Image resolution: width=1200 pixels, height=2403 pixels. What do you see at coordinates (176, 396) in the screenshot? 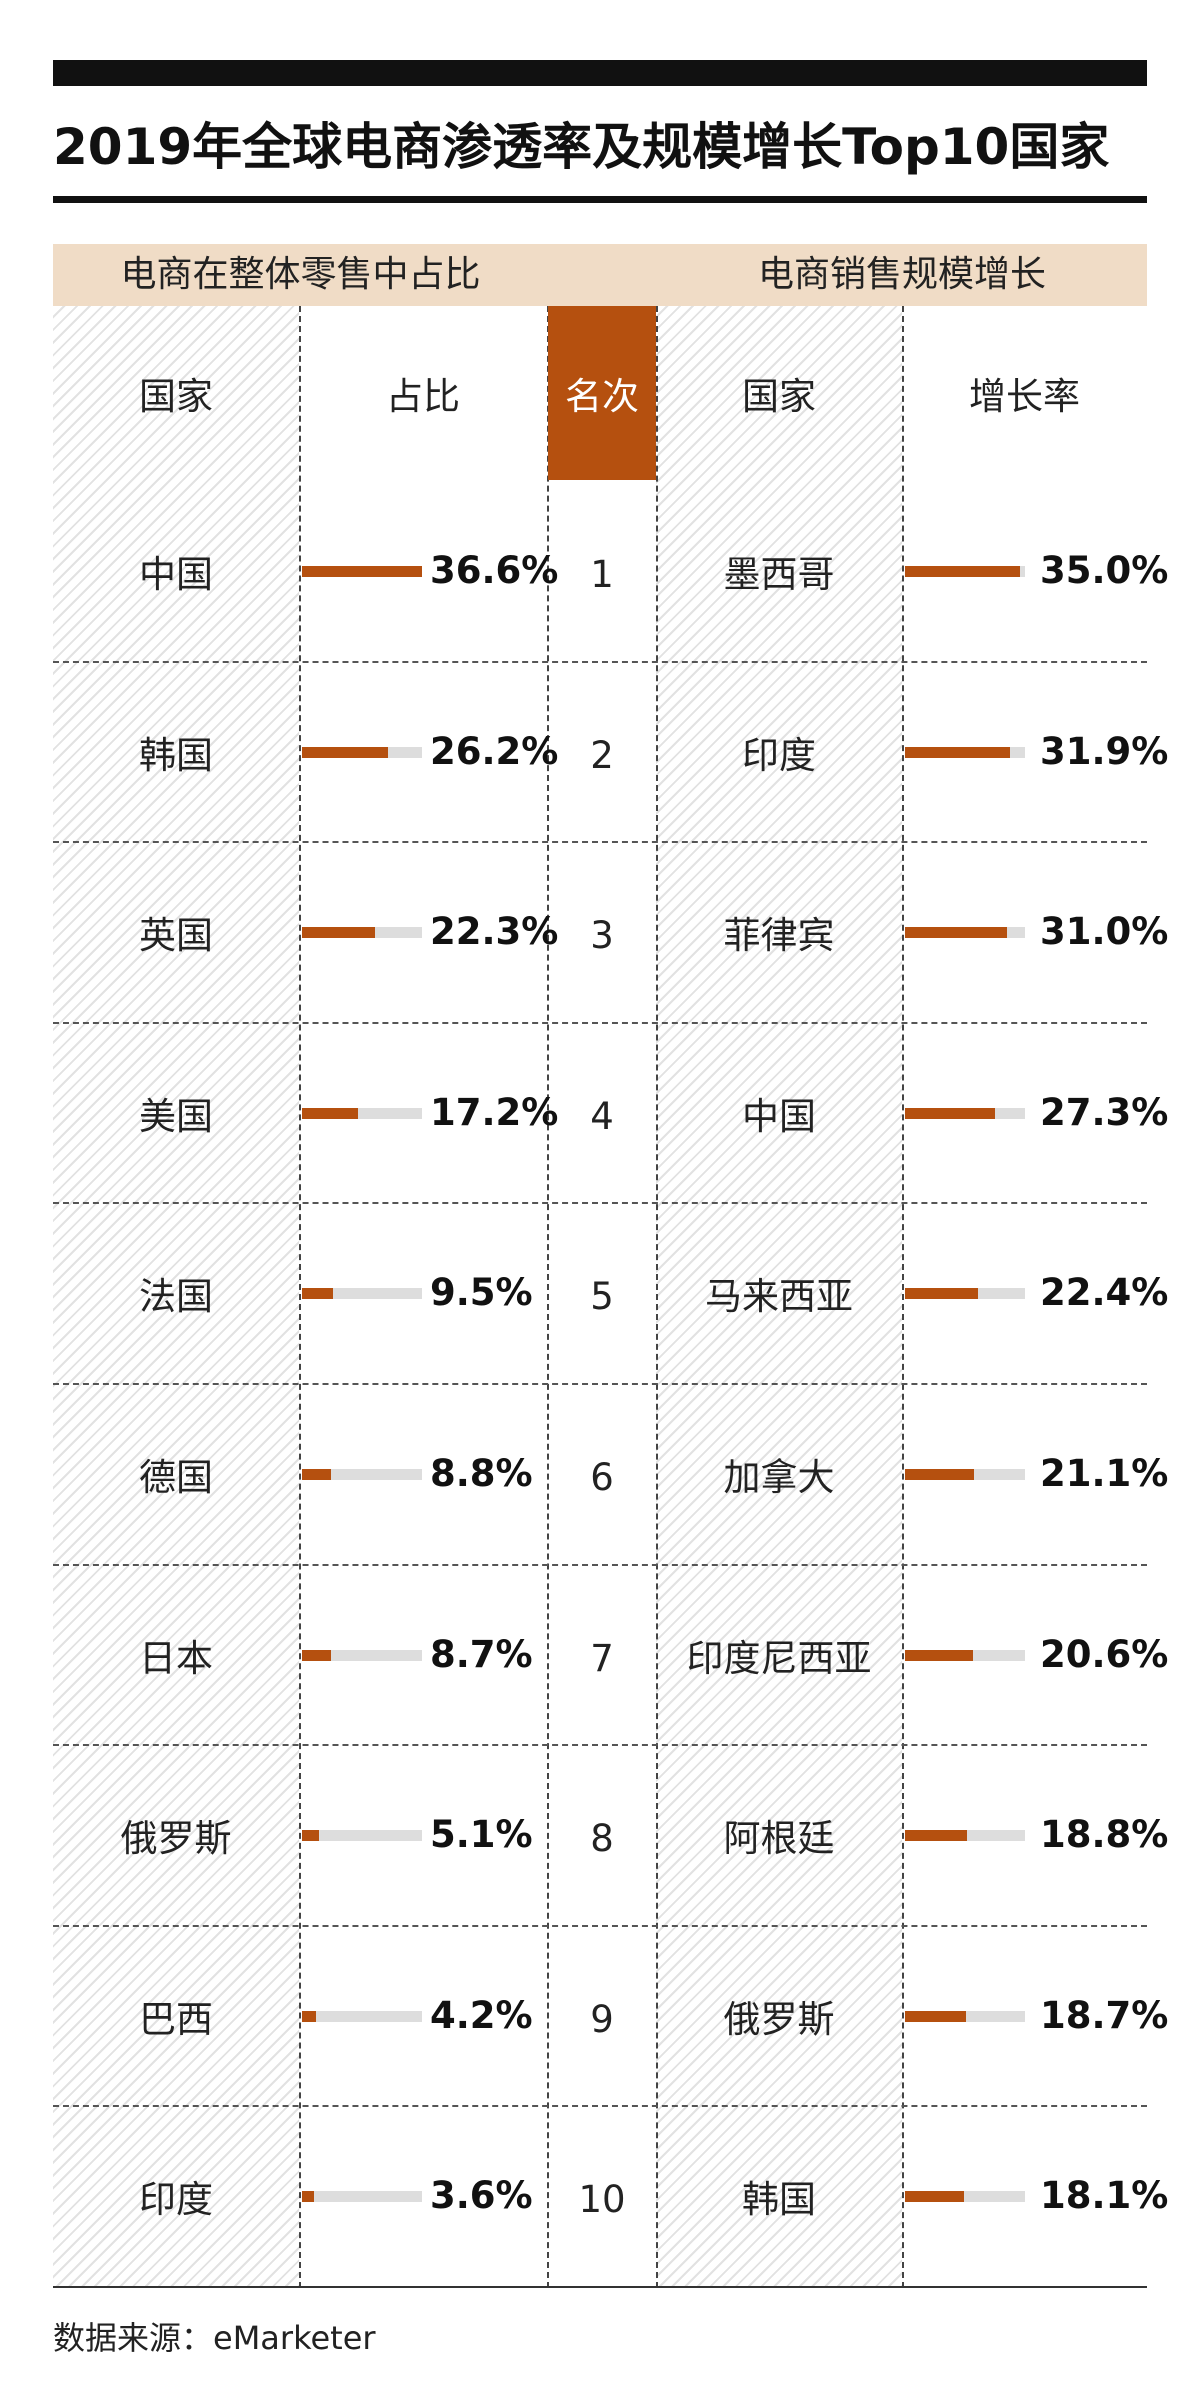
I see `header-country-left: 国家` at bounding box center [176, 396].